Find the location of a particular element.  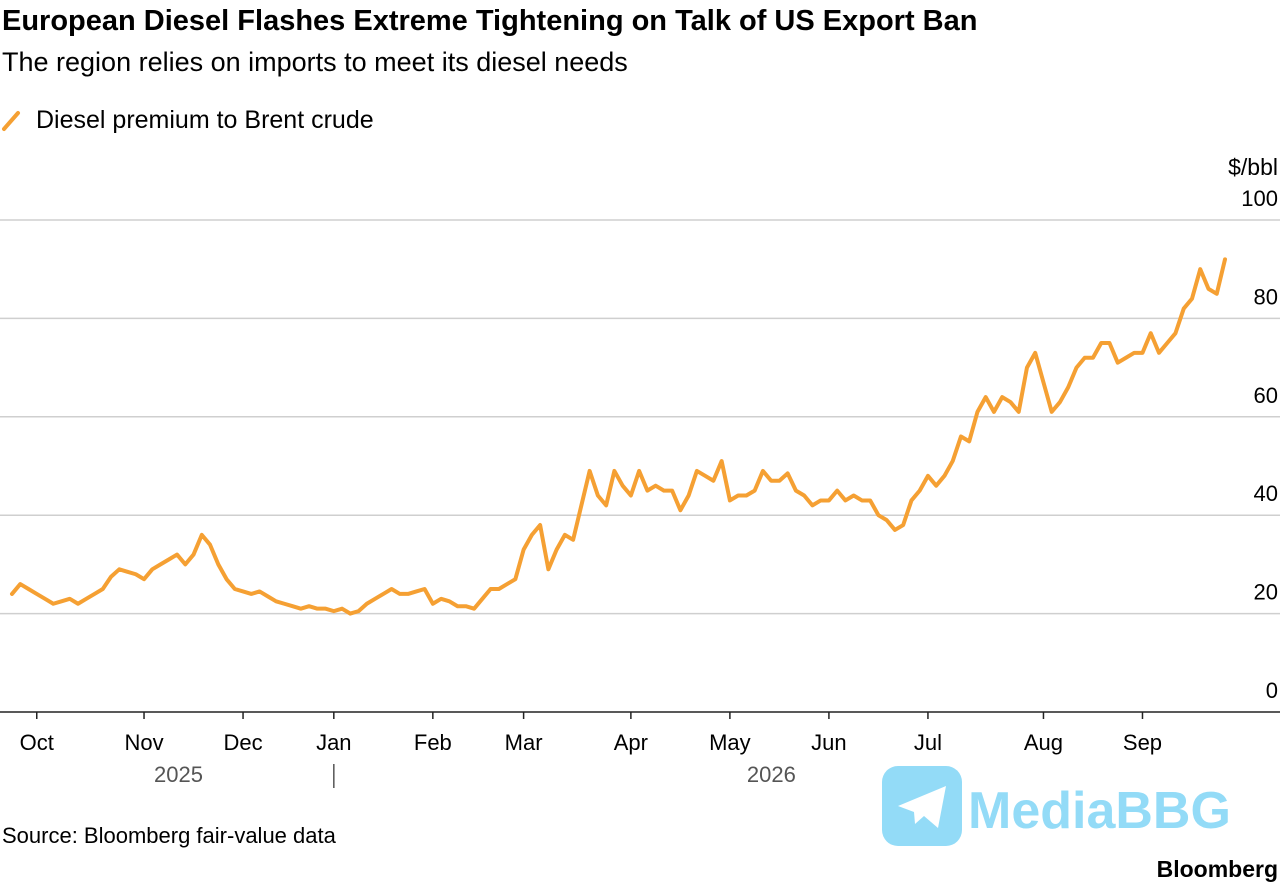

year-label: 2026 is located at coordinates (771, 774).